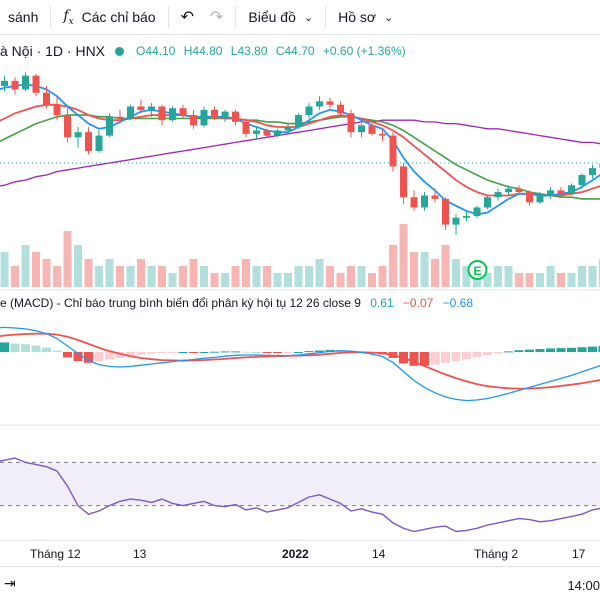 The width and height of the screenshot is (600, 601). Describe the element at coordinates (300, 552) in the screenshot. I see `time-axis: Tháng 12 13 2022 14 Tháng 2 17` at that location.